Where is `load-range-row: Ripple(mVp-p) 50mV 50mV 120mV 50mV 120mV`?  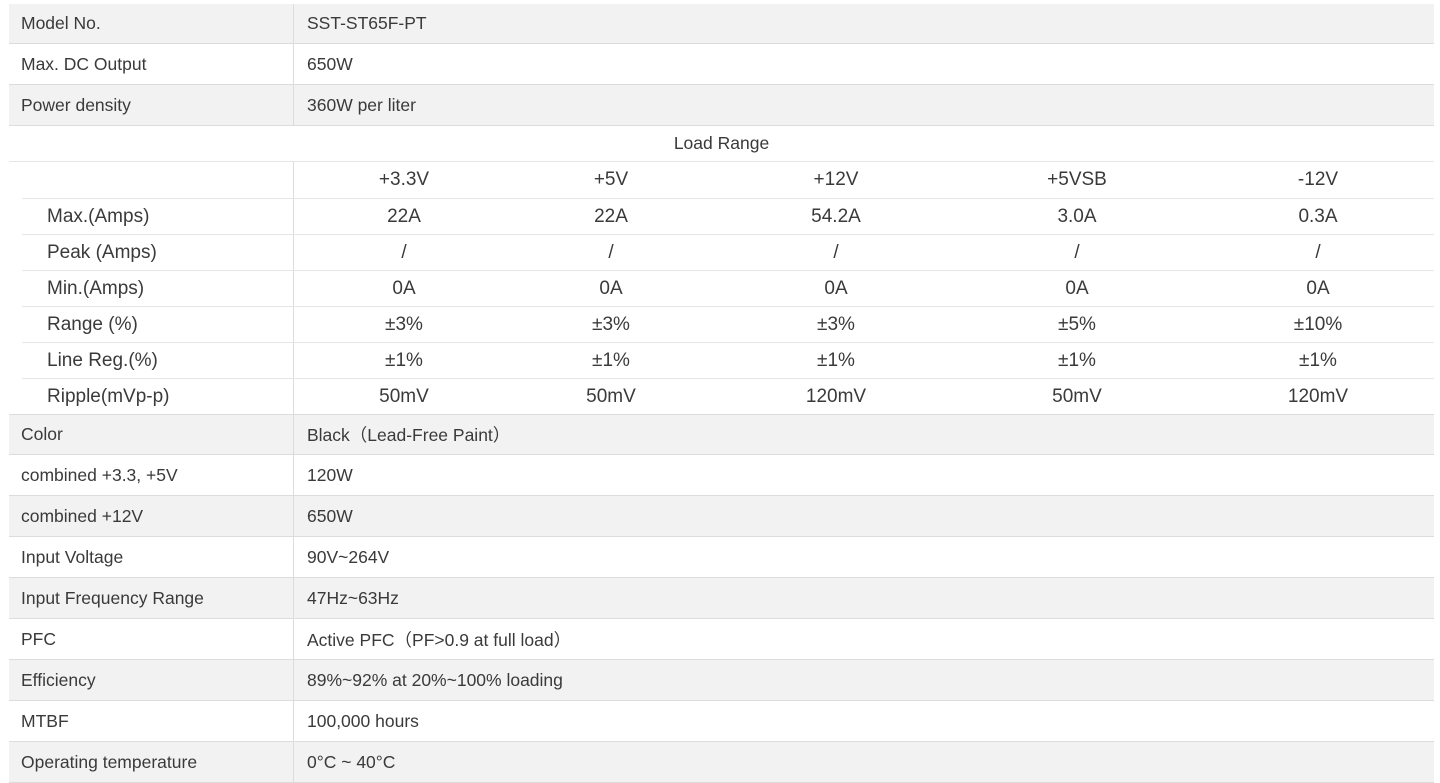 load-range-row: Ripple(mVp-p) 50mV 50mV 120mV 50mV 120mV is located at coordinates (728, 396).